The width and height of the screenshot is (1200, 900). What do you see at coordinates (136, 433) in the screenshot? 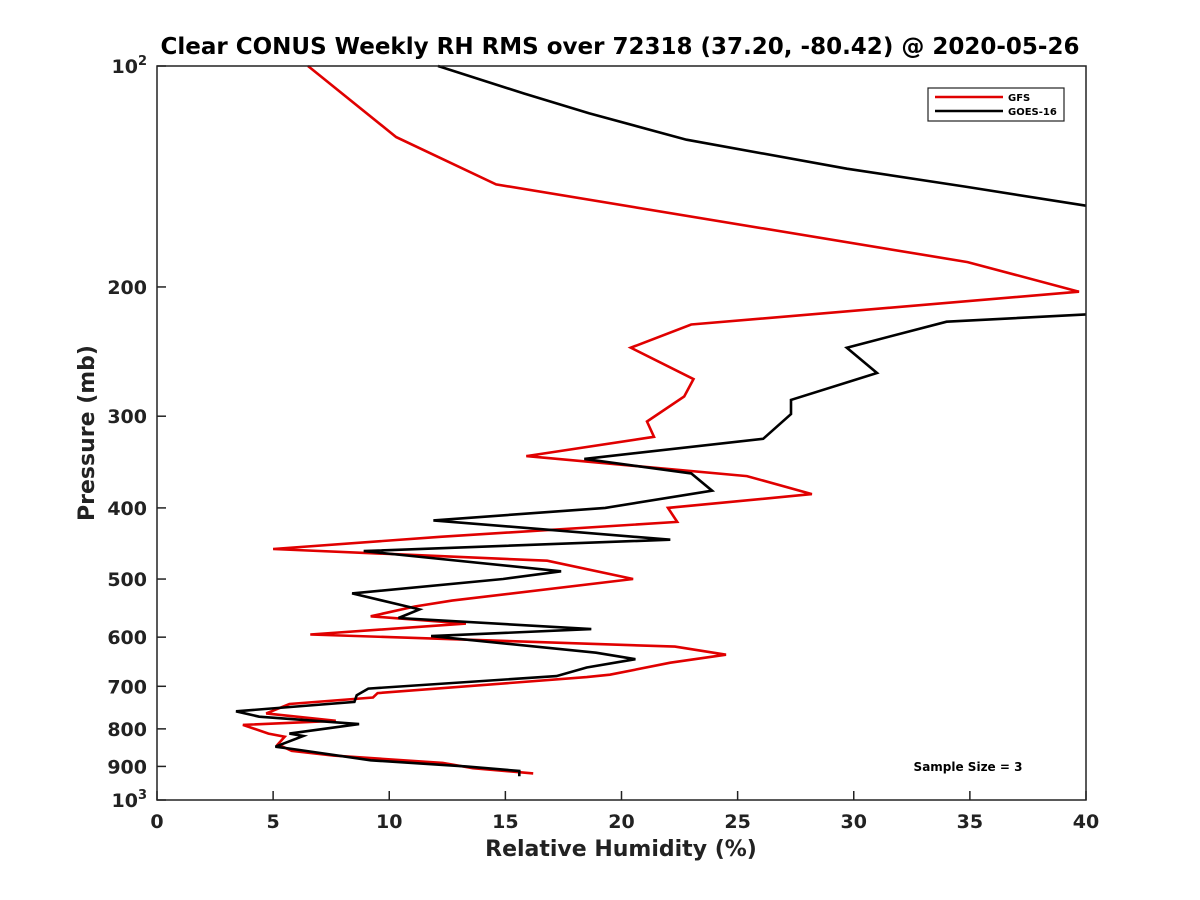
I see `y-axis-ticks: 10² 200 300 400 500 600 700 800 900 10³` at bounding box center [136, 433].